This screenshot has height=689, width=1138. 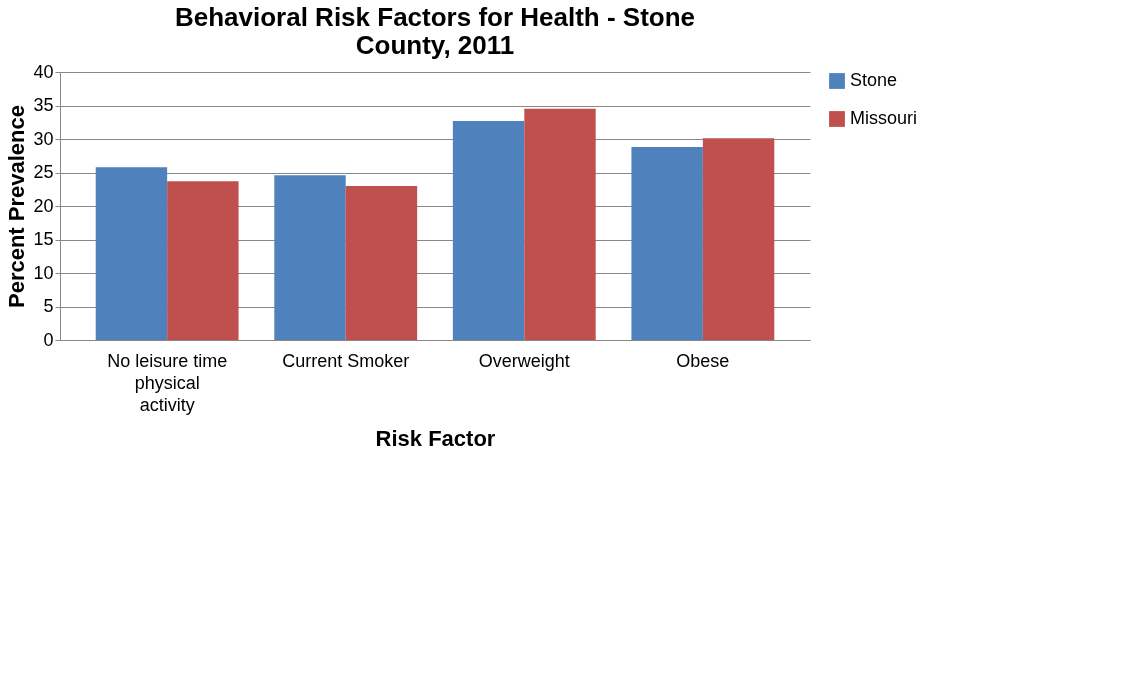 I want to click on chart-title: Behavioral Risk Factors for Health - Stone County, 2011, so click(x=435, y=31).